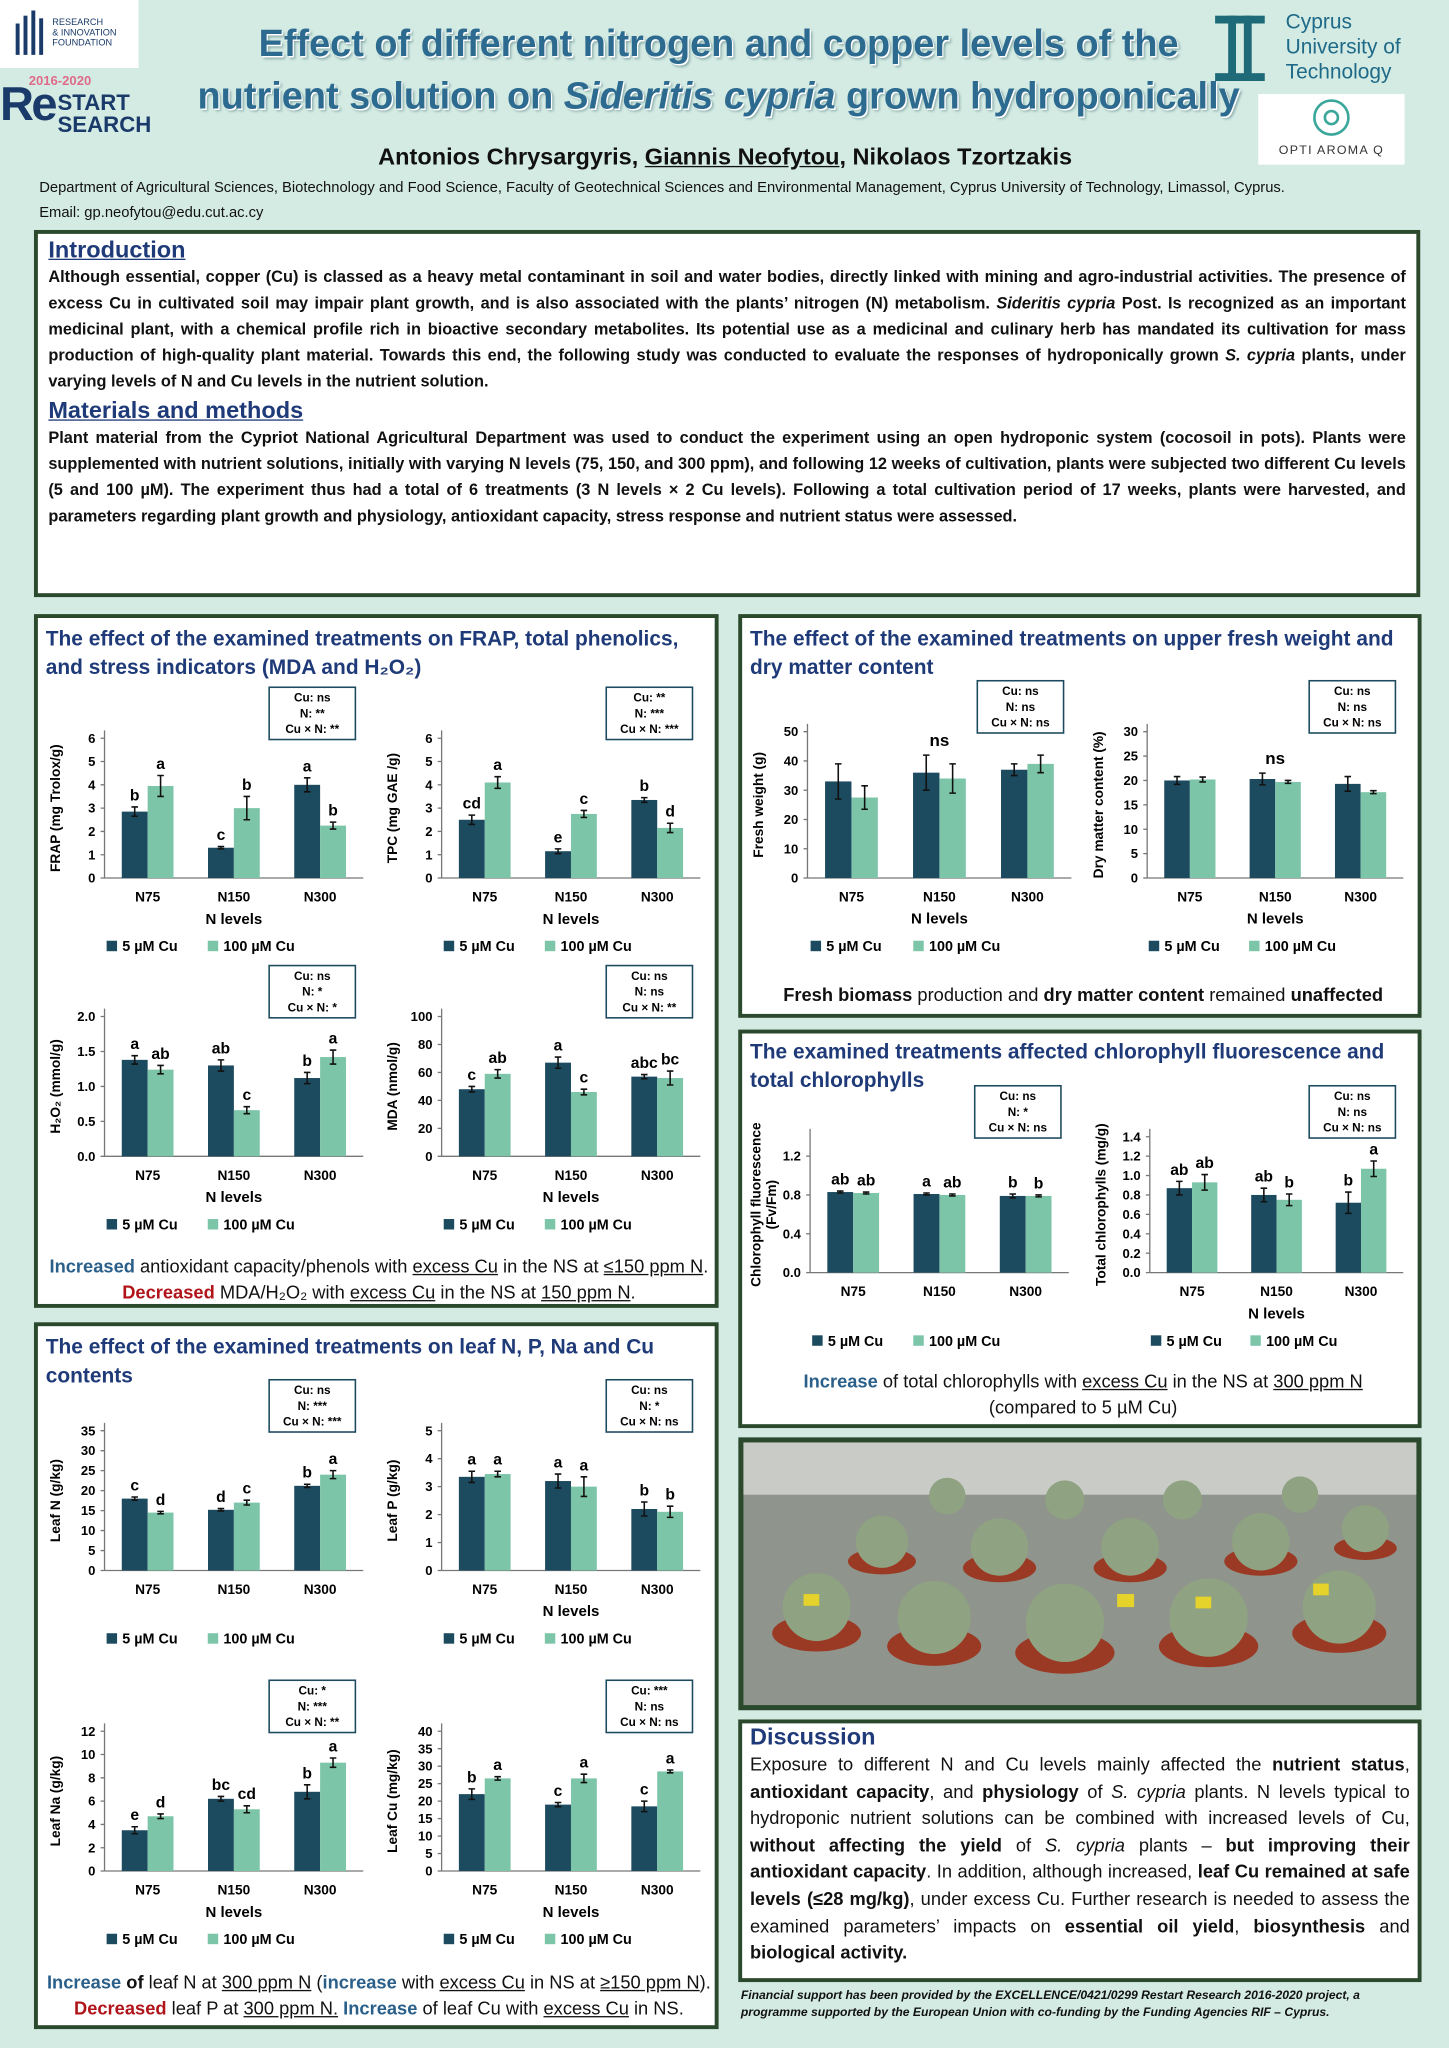 Image resolution: width=1449 pixels, height=2048 pixels. Describe the element at coordinates (1343, 47) in the screenshot. I see `cut-text: University of` at that location.